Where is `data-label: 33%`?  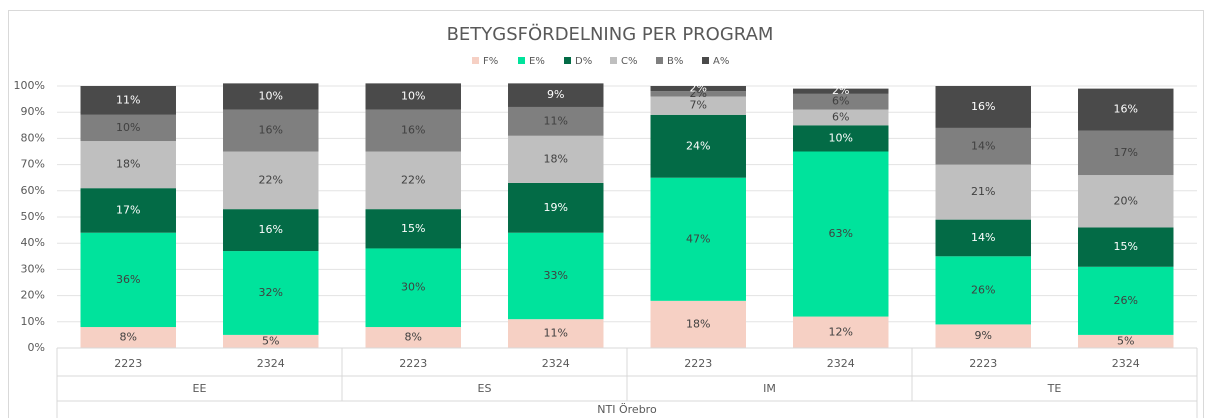
data-label: 33% is located at coordinates (556, 275).